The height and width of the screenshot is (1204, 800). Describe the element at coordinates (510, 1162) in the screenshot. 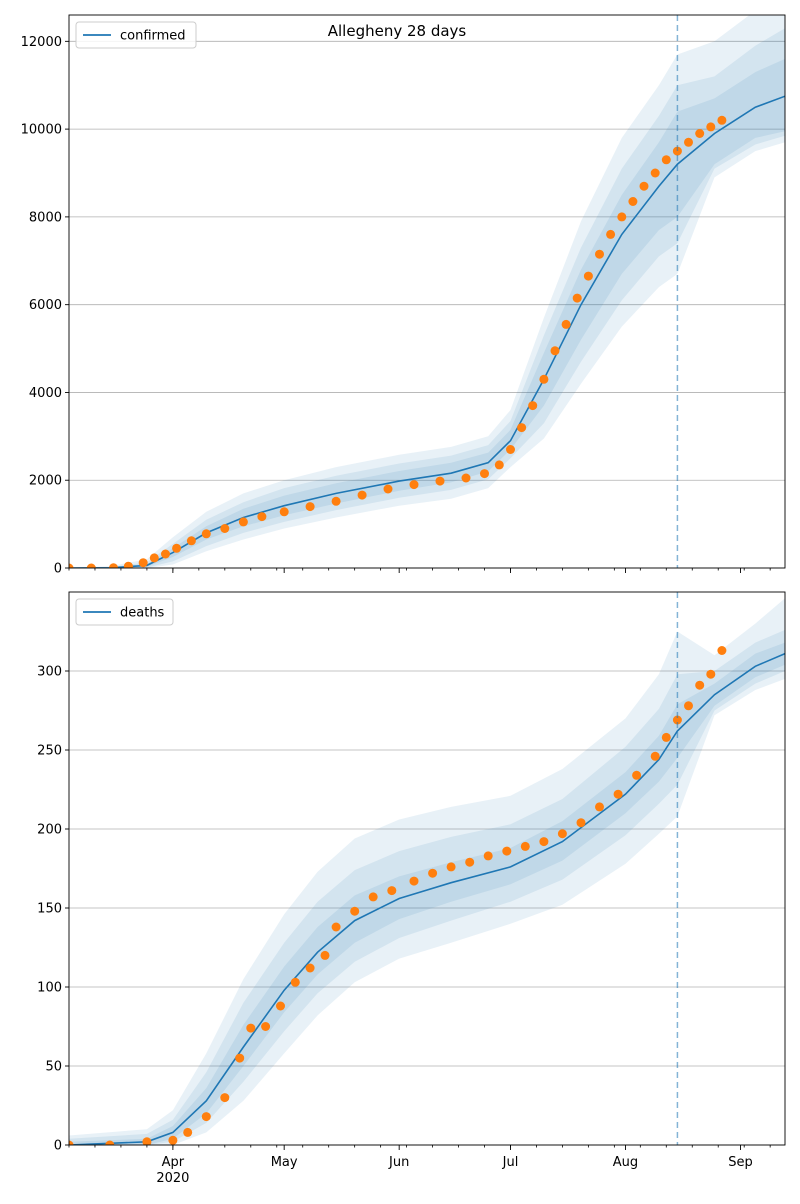

I see `x-tick-label: Jul` at that location.